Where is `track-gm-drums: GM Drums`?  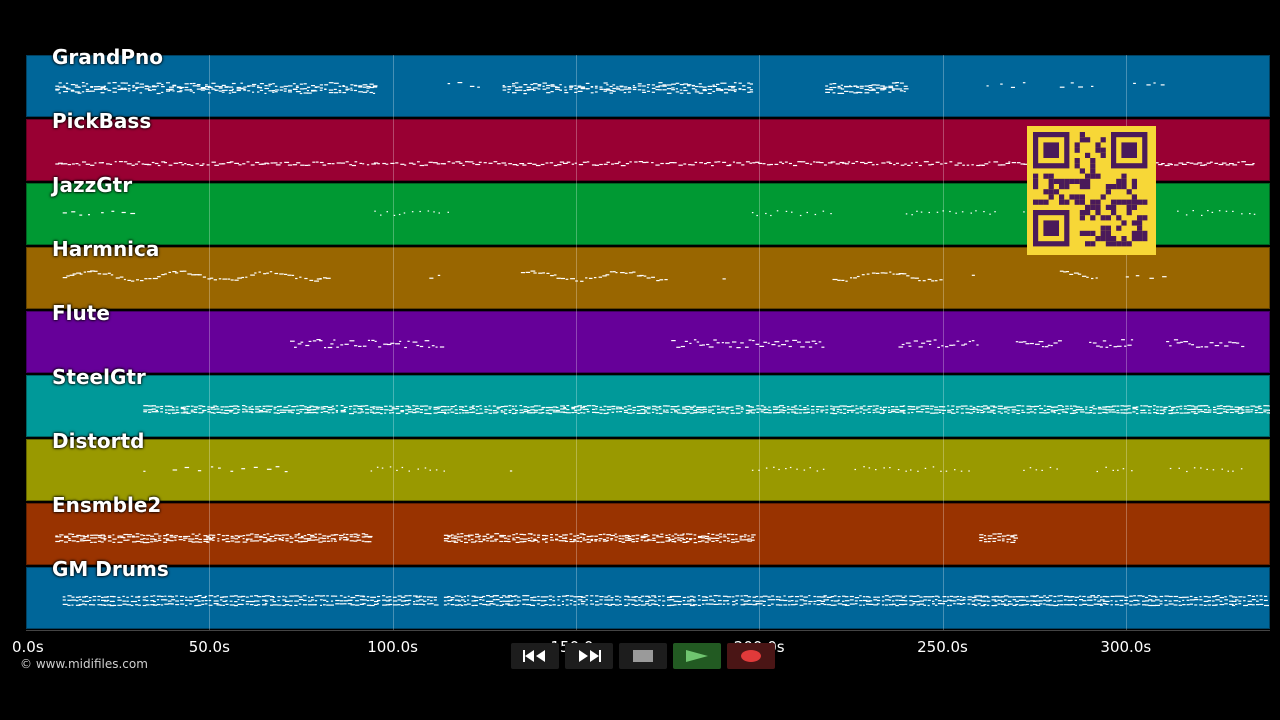 track-gm-drums: GM Drums is located at coordinates (648, 593).